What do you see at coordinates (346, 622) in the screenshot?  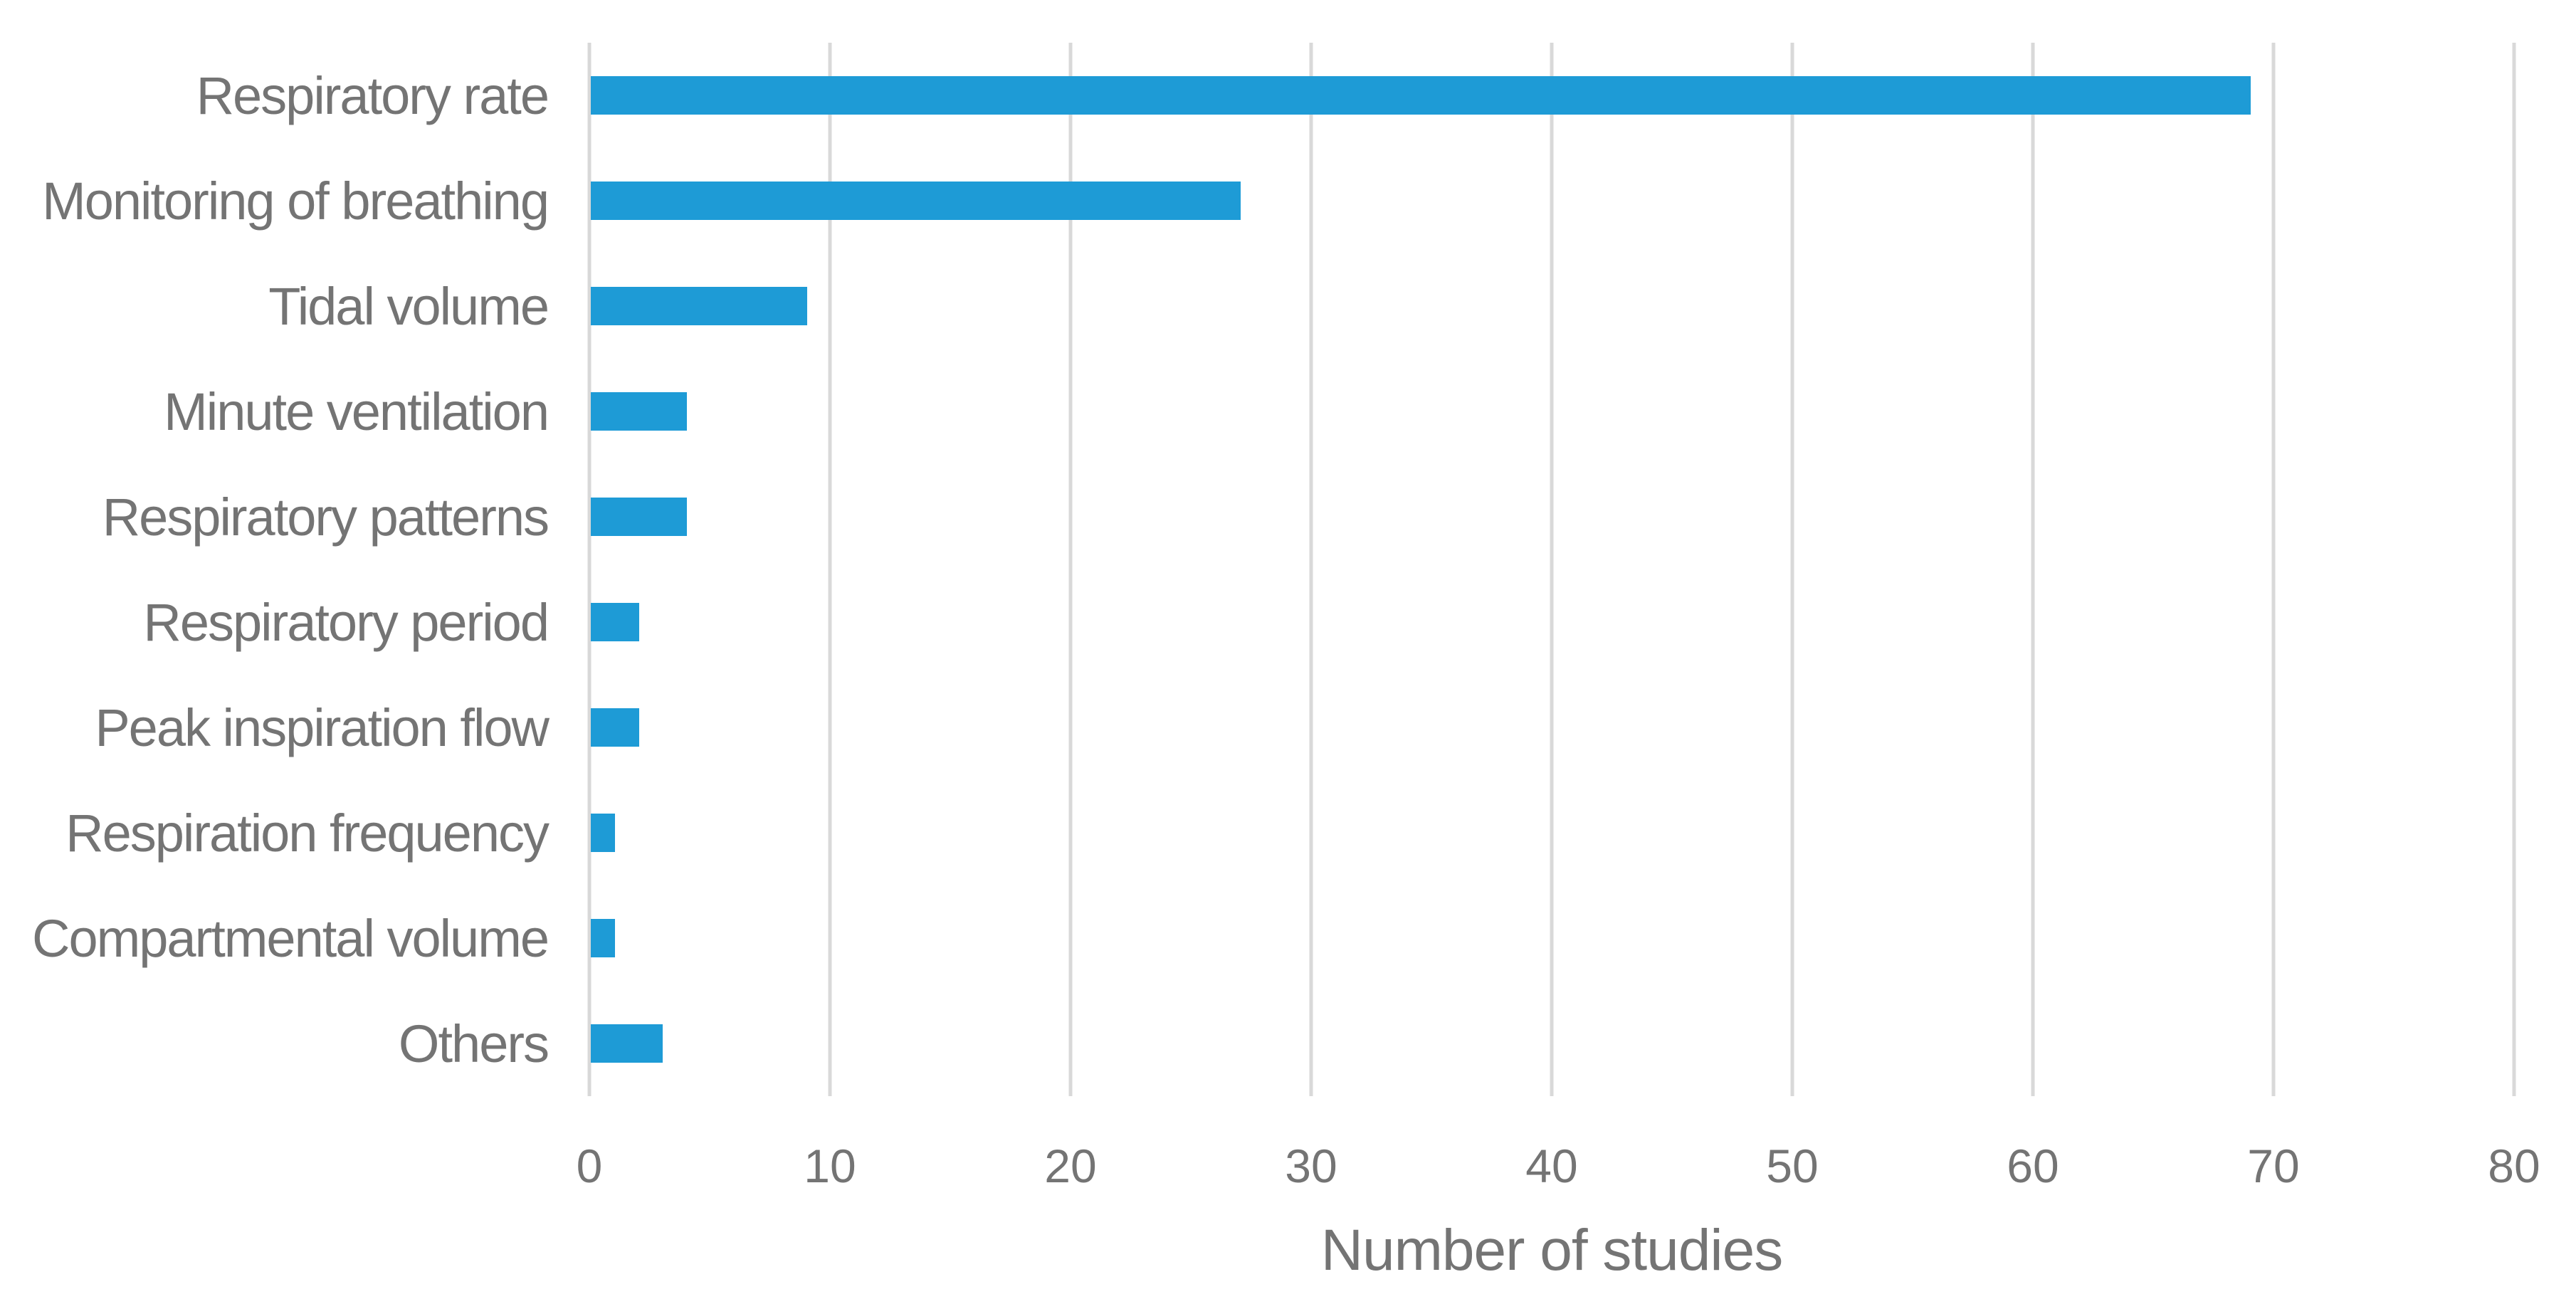 I see `category-label: Respiratory period` at bounding box center [346, 622].